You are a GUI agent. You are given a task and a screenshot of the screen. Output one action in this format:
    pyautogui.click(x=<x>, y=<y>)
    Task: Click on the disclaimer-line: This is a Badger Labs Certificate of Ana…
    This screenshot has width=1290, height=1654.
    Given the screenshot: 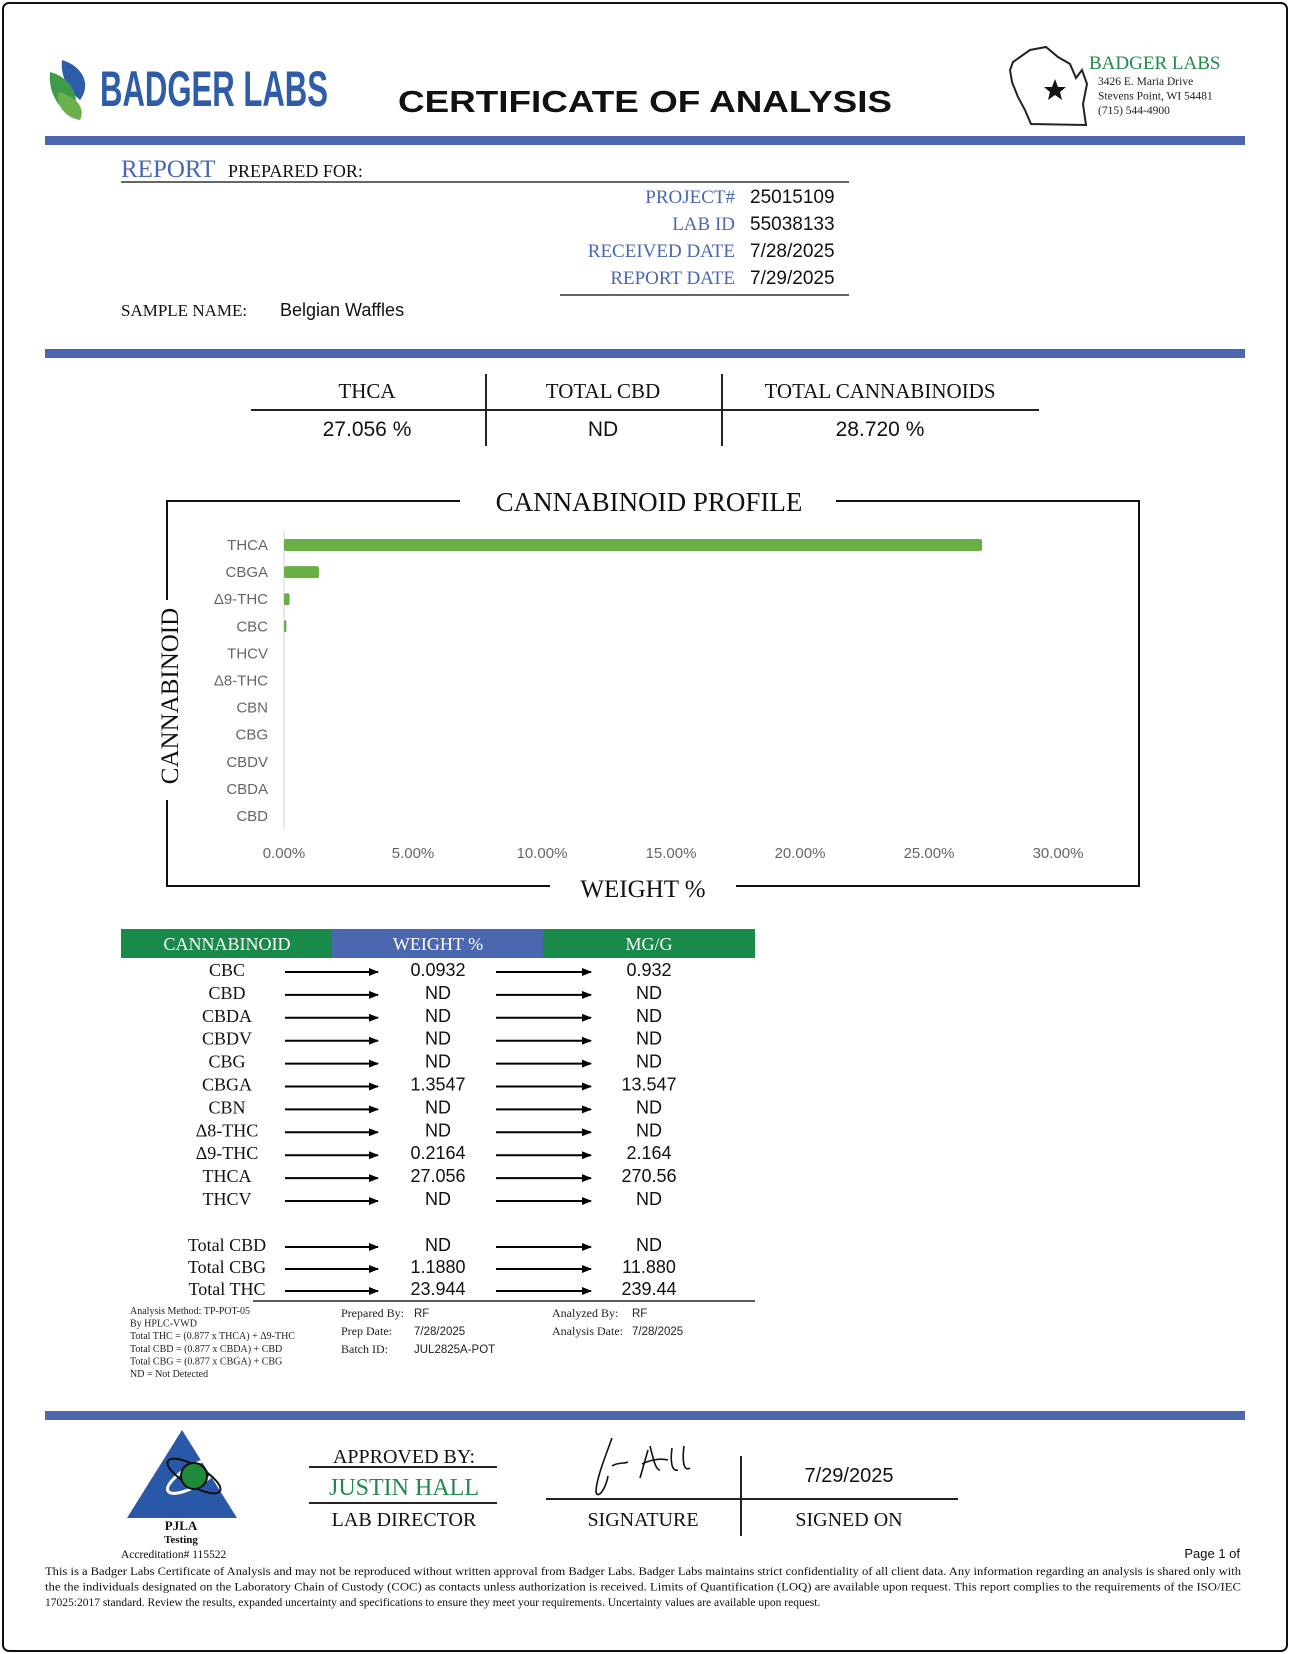 What is the action you would take?
    pyautogui.click(x=643, y=1572)
    